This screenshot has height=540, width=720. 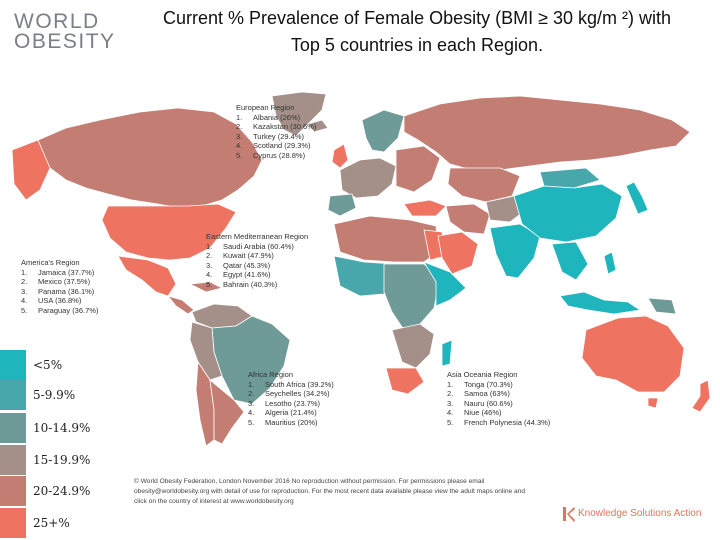 I want to click on item-text: Kuwait (47.9%), so click(x=248, y=255).